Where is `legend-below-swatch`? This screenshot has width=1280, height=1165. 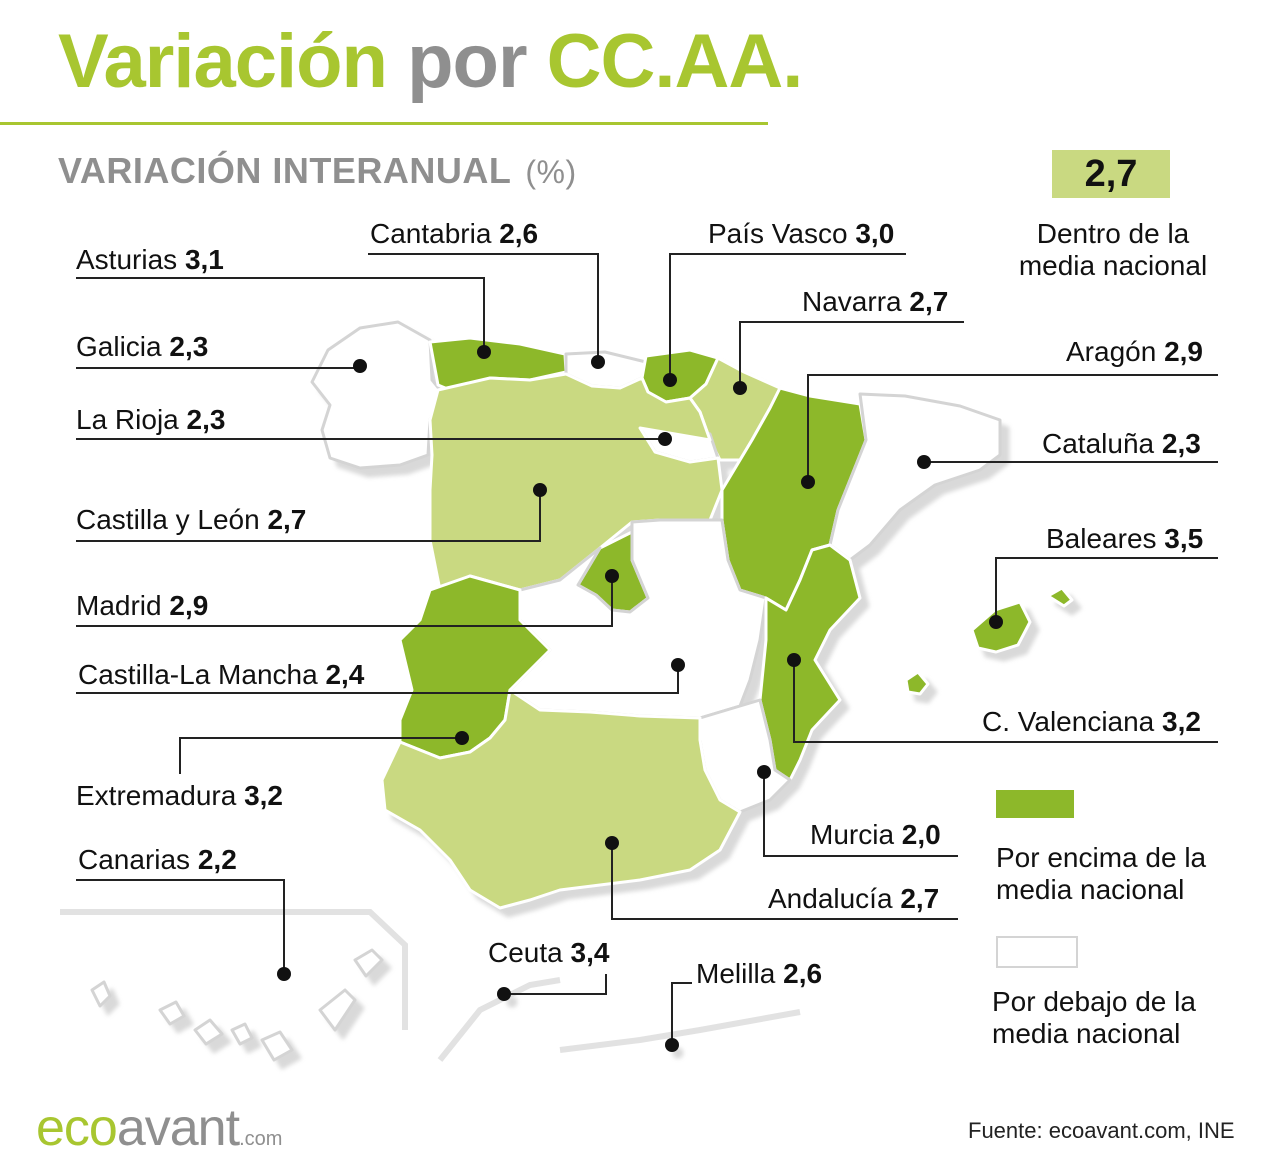 legend-below-swatch is located at coordinates (1037, 952).